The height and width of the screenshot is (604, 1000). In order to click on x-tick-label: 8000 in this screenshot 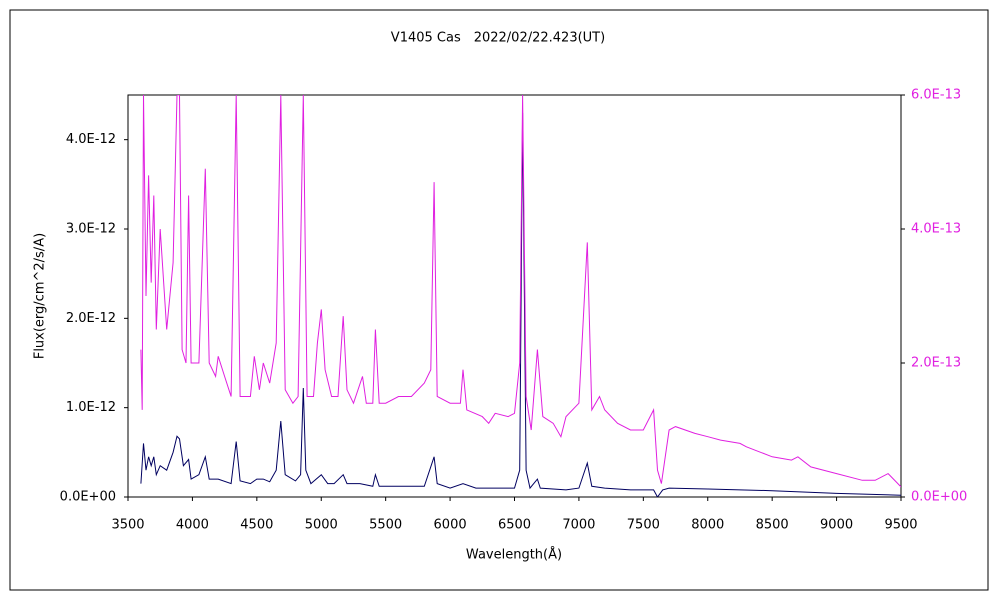, I will do `click(707, 525)`.